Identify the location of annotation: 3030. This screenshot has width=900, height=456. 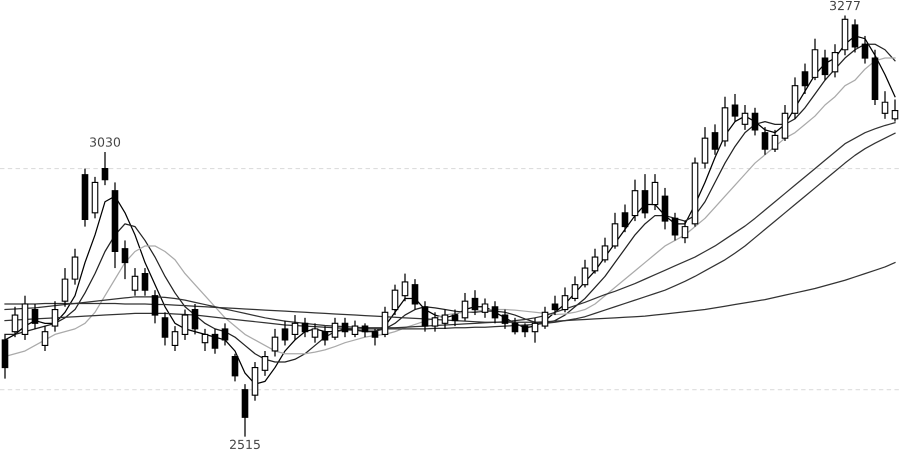
(105, 142).